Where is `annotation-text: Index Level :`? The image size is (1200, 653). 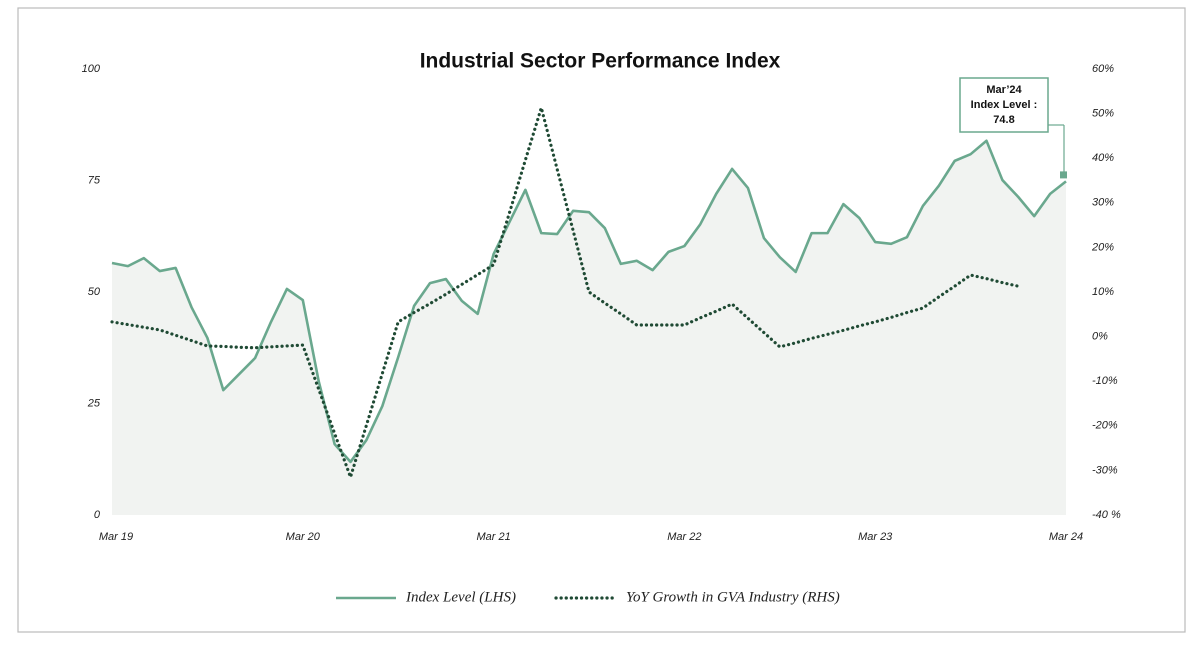 annotation-text: Index Level : is located at coordinates (1004, 105).